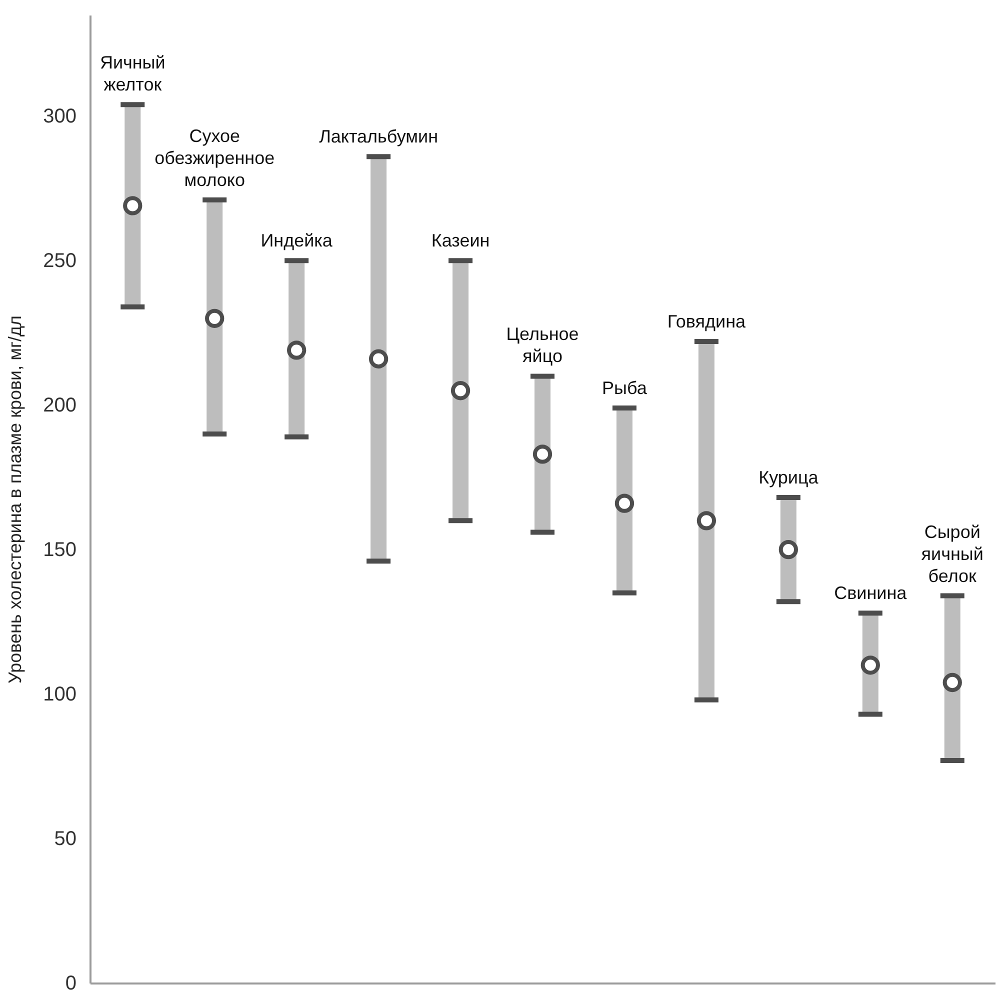 The image size is (1000, 994). Describe the element at coordinates (952, 554) in the screenshot. I see `category-label: Сырой яичный белок` at that location.